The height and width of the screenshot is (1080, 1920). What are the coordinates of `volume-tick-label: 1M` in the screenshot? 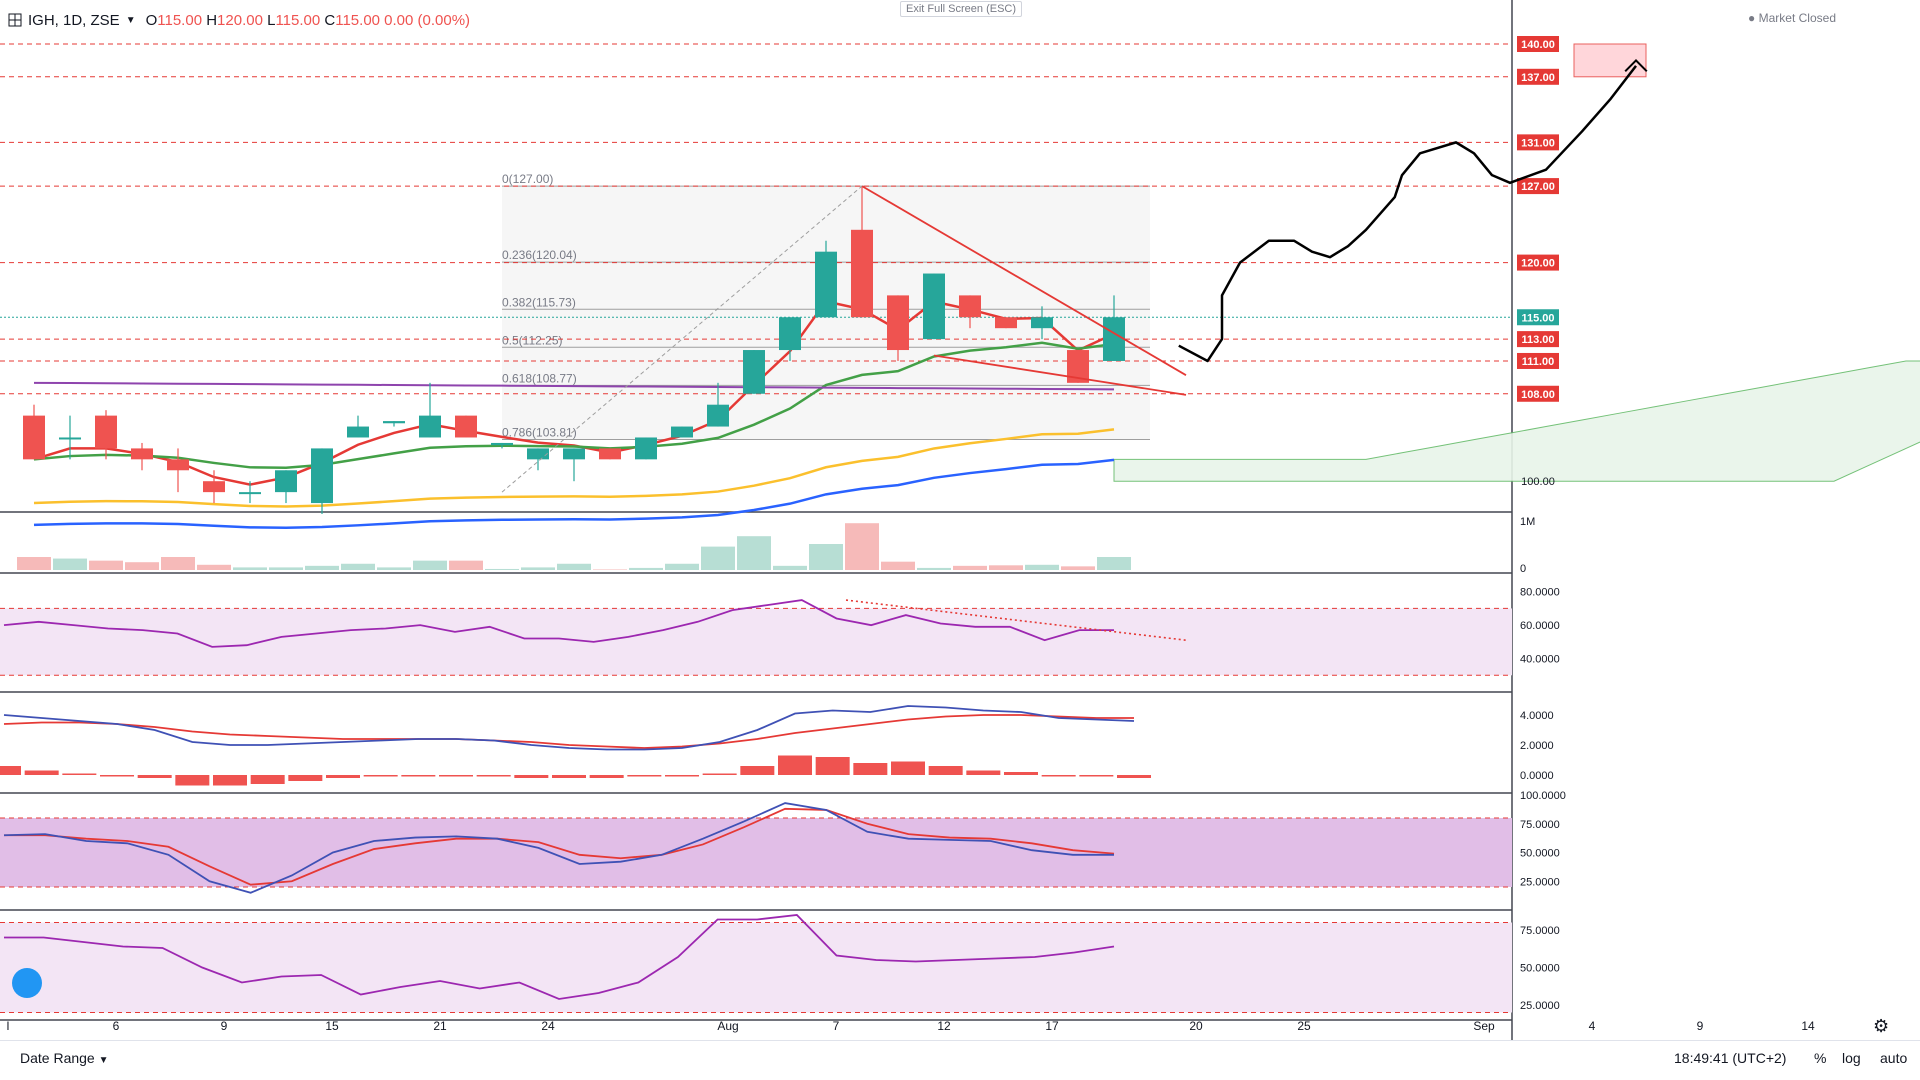 It's located at (1527, 522).